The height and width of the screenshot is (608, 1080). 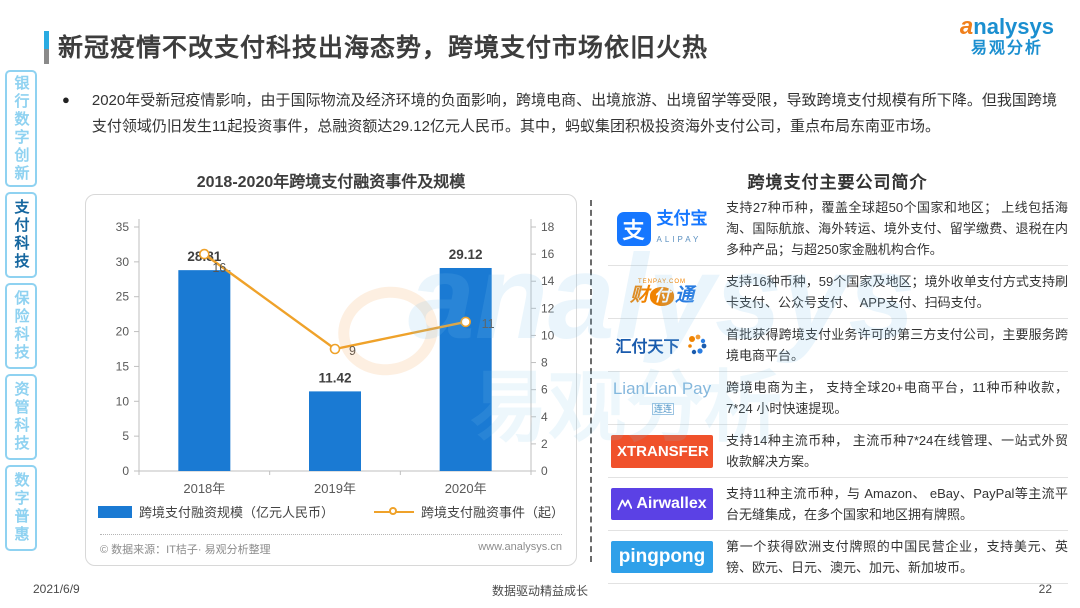 What do you see at coordinates (591, 381) in the screenshot?
I see `vertical-divider` at bounding box center [591, 381].